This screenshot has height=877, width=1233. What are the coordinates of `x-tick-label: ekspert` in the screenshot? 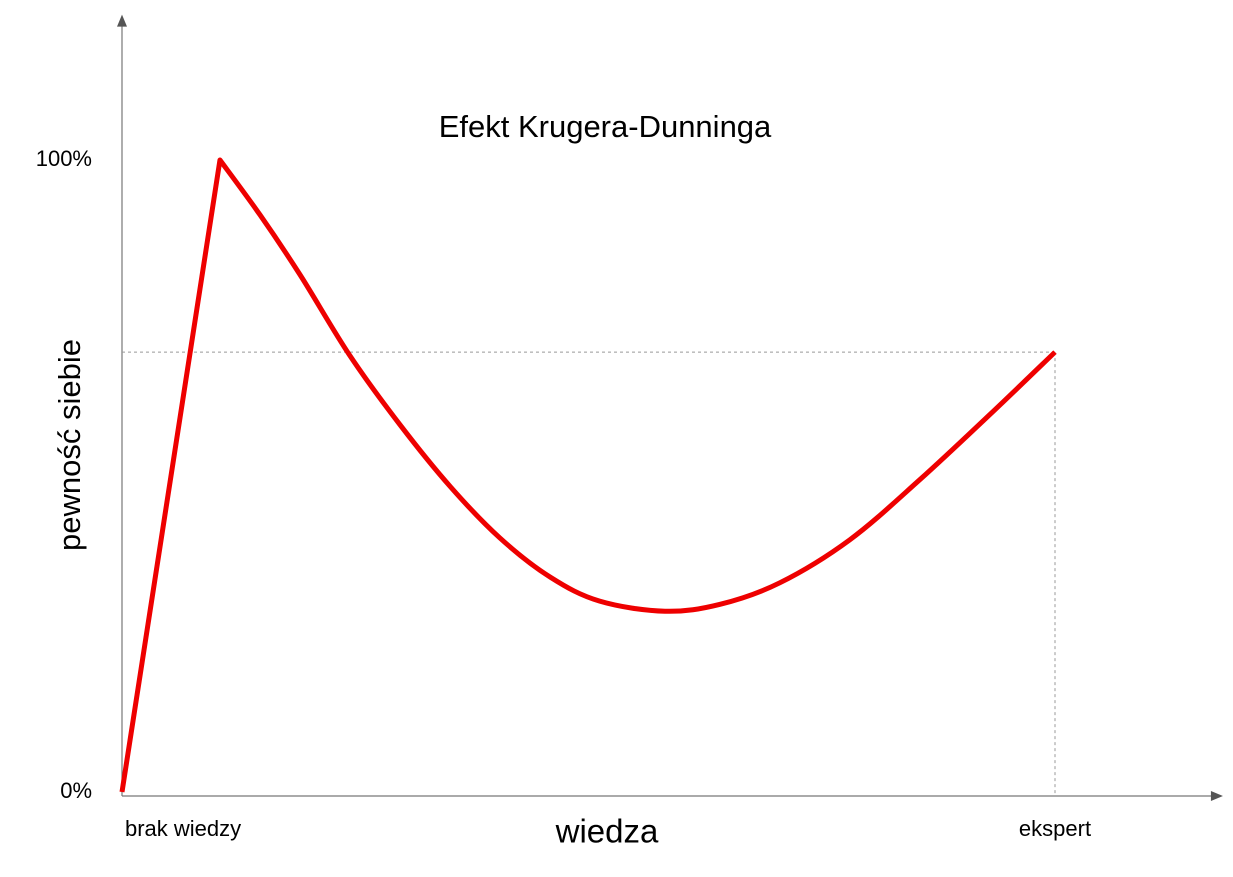 It's located at (1055, 828).